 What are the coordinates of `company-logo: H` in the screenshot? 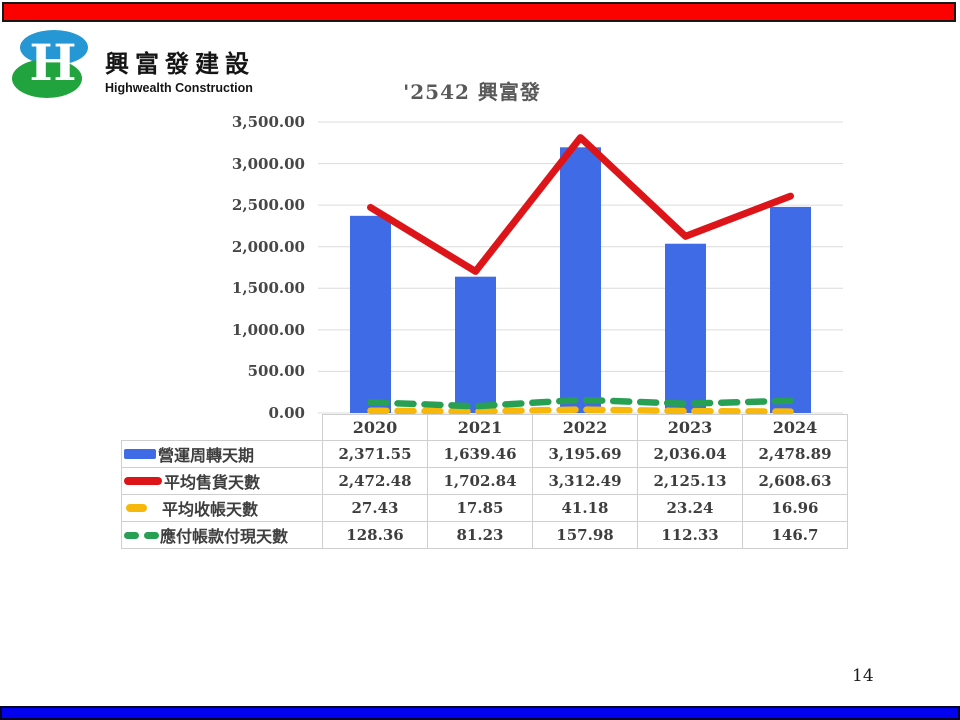 It's located at (57, 65).